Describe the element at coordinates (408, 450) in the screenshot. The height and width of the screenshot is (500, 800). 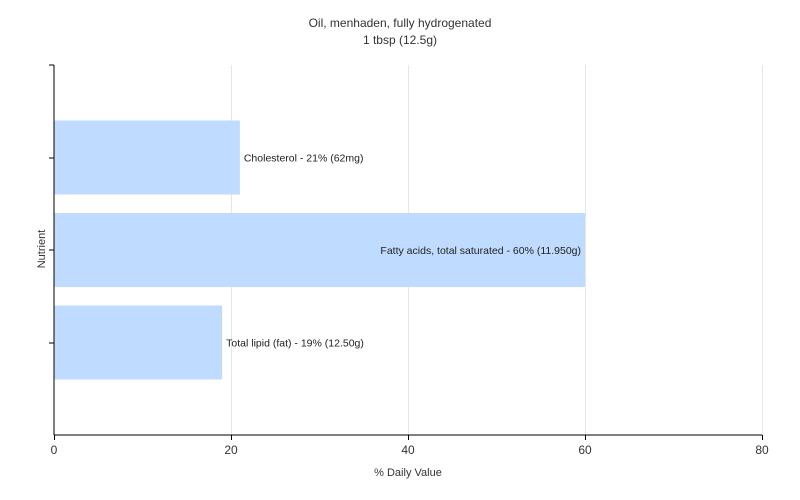
I see `x-tick-label: 40` at that location.